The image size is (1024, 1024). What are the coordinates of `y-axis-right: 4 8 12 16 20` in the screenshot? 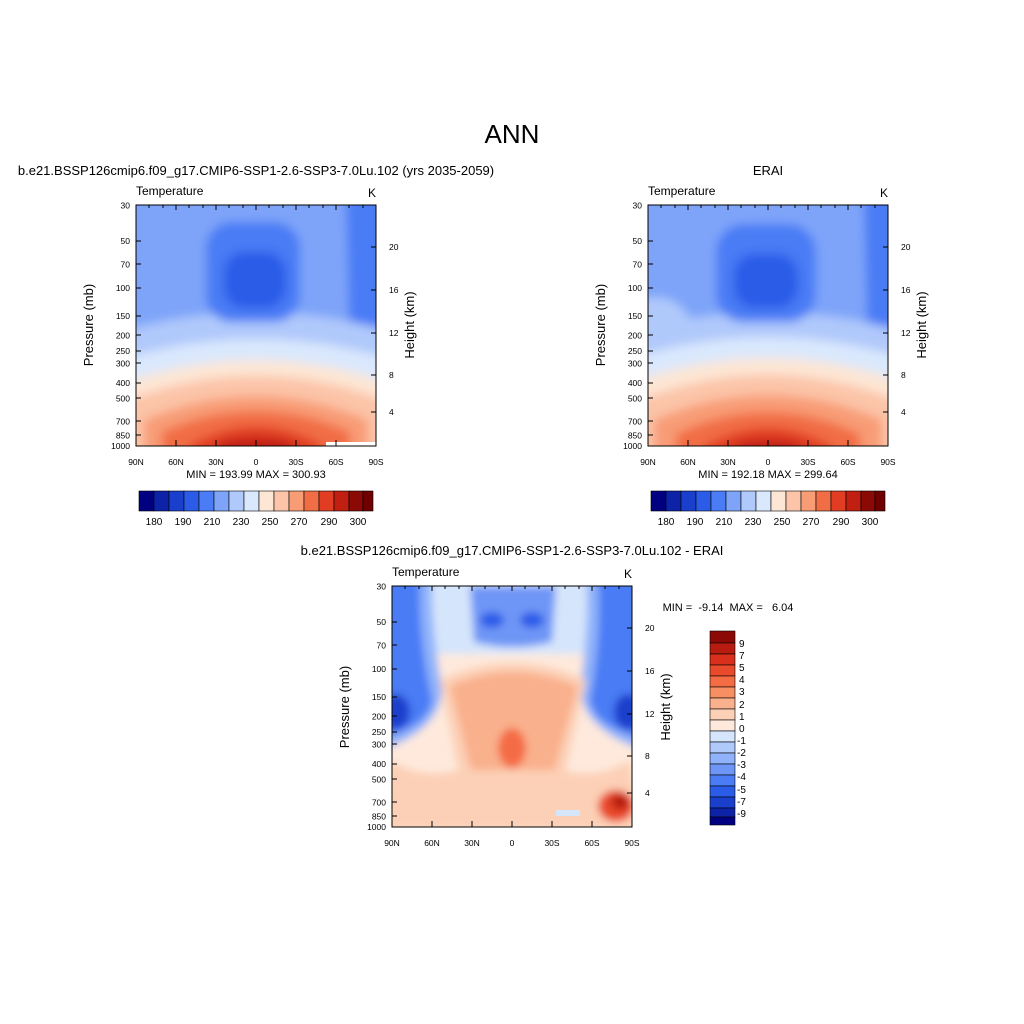 It's located at (906, 329).